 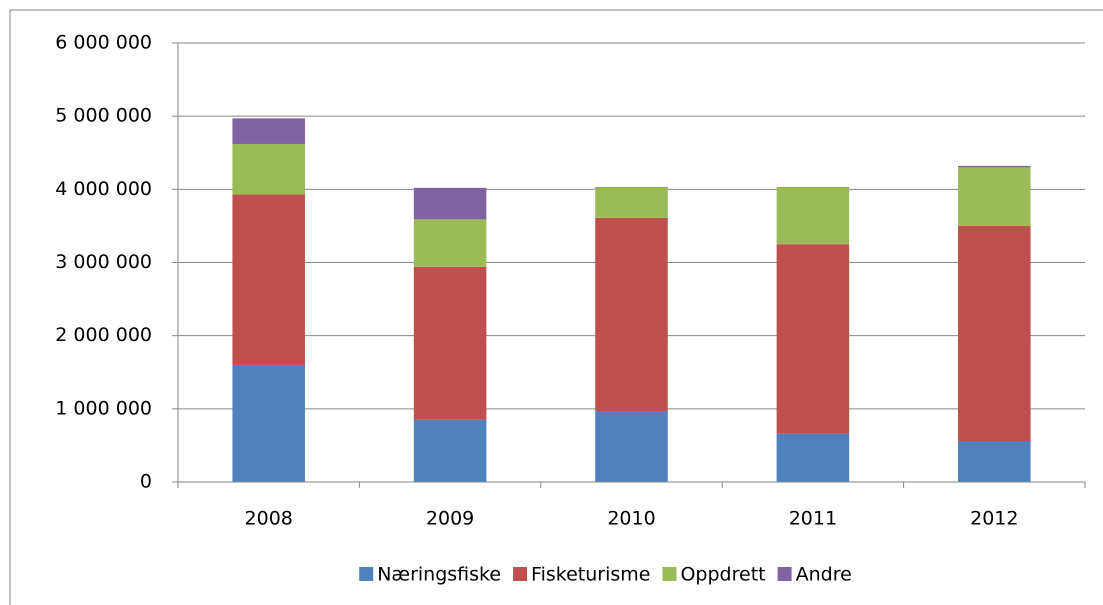 I want to click on y-tick-label: 5 000 000, so click(x=103, y=116).